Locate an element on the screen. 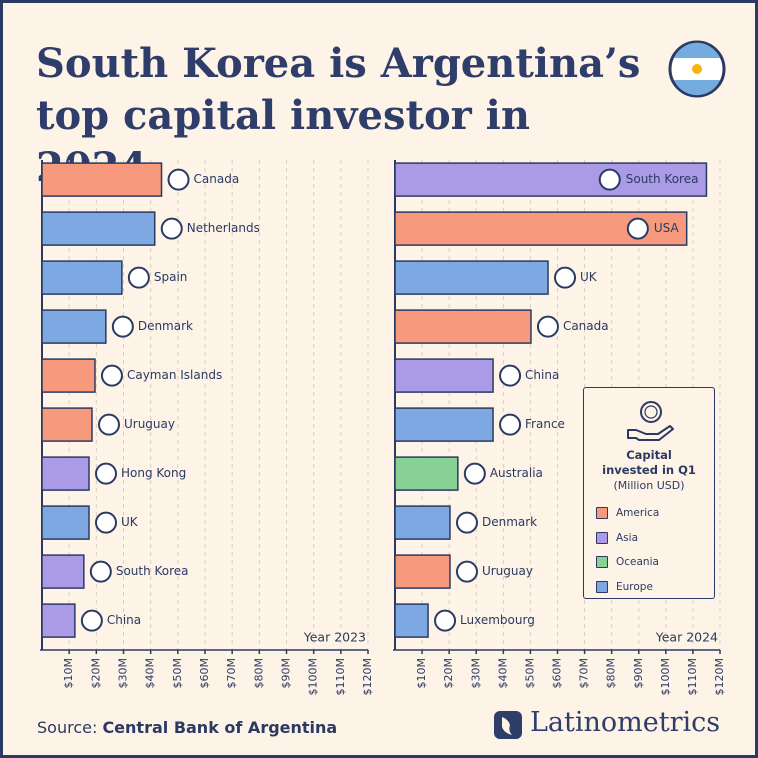 The height and width of the screenshot is (758, 758). category-label: Netherlands is located at coordinates (223, 228).